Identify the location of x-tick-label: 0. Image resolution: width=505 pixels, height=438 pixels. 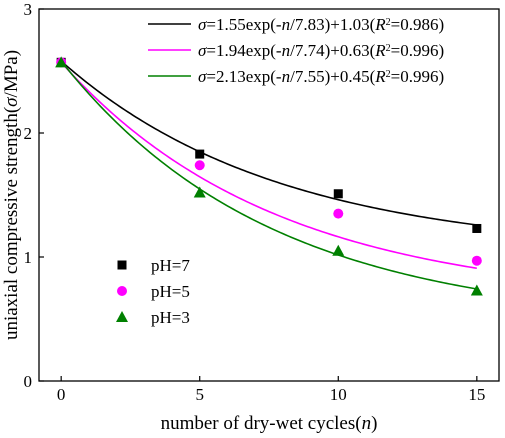
(61, 394).